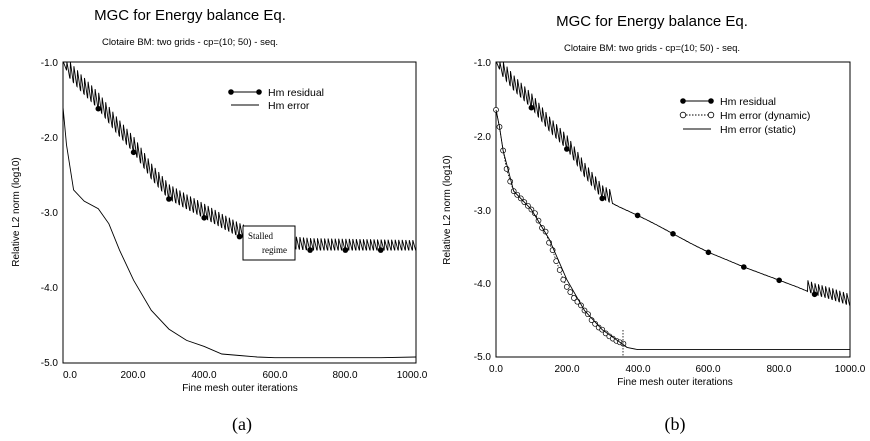  I want to click on chart-b-x-tick: 400.0, so click(637, 369).